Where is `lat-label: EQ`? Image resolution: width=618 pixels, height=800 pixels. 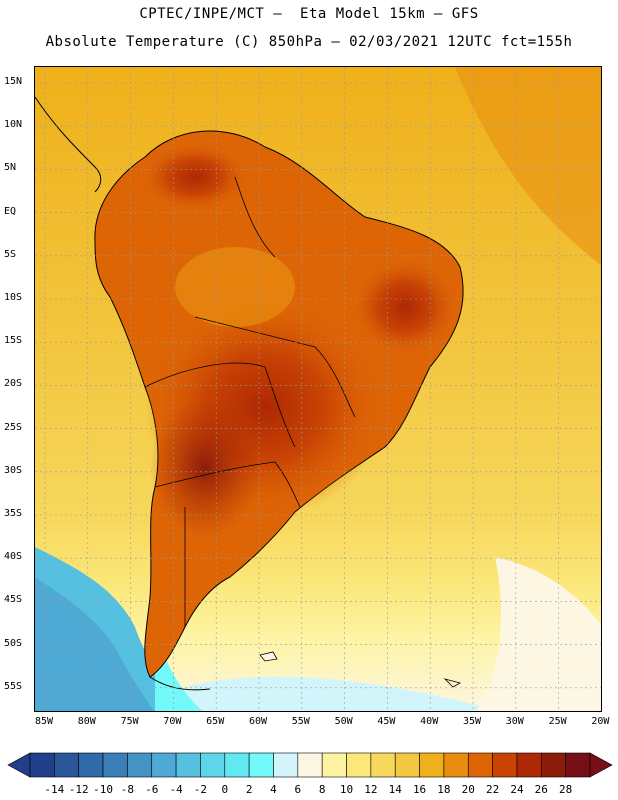
lat-label: EQ is located at coordinates (10, 211).